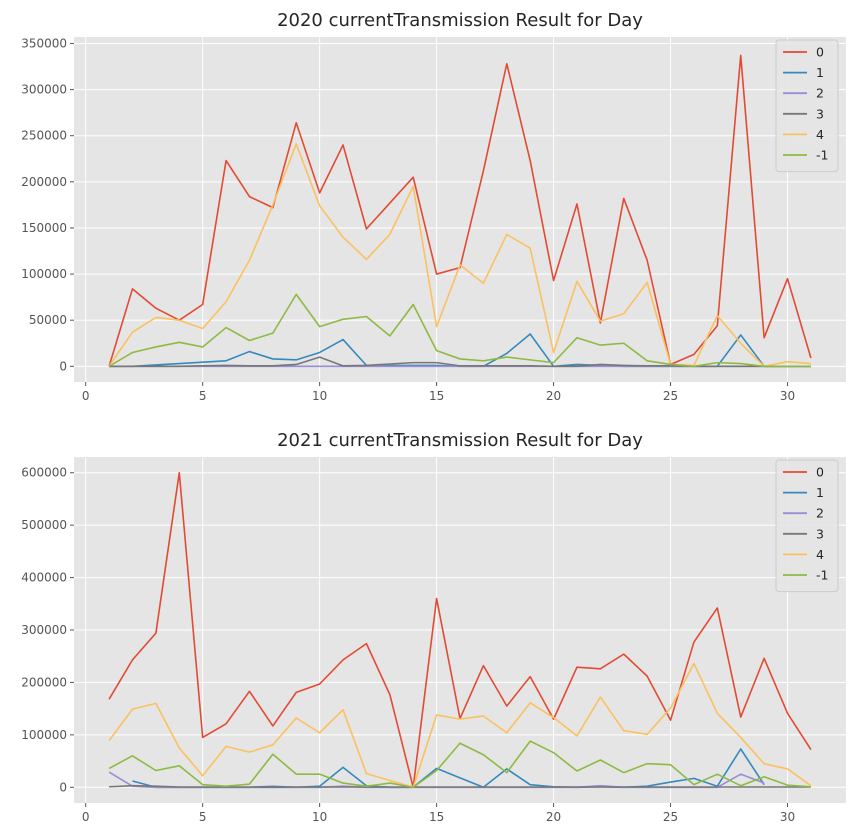 The height and width of the screenshot is (837, 857). I want to click on y-tick-label: 50000, so click(48, 320).